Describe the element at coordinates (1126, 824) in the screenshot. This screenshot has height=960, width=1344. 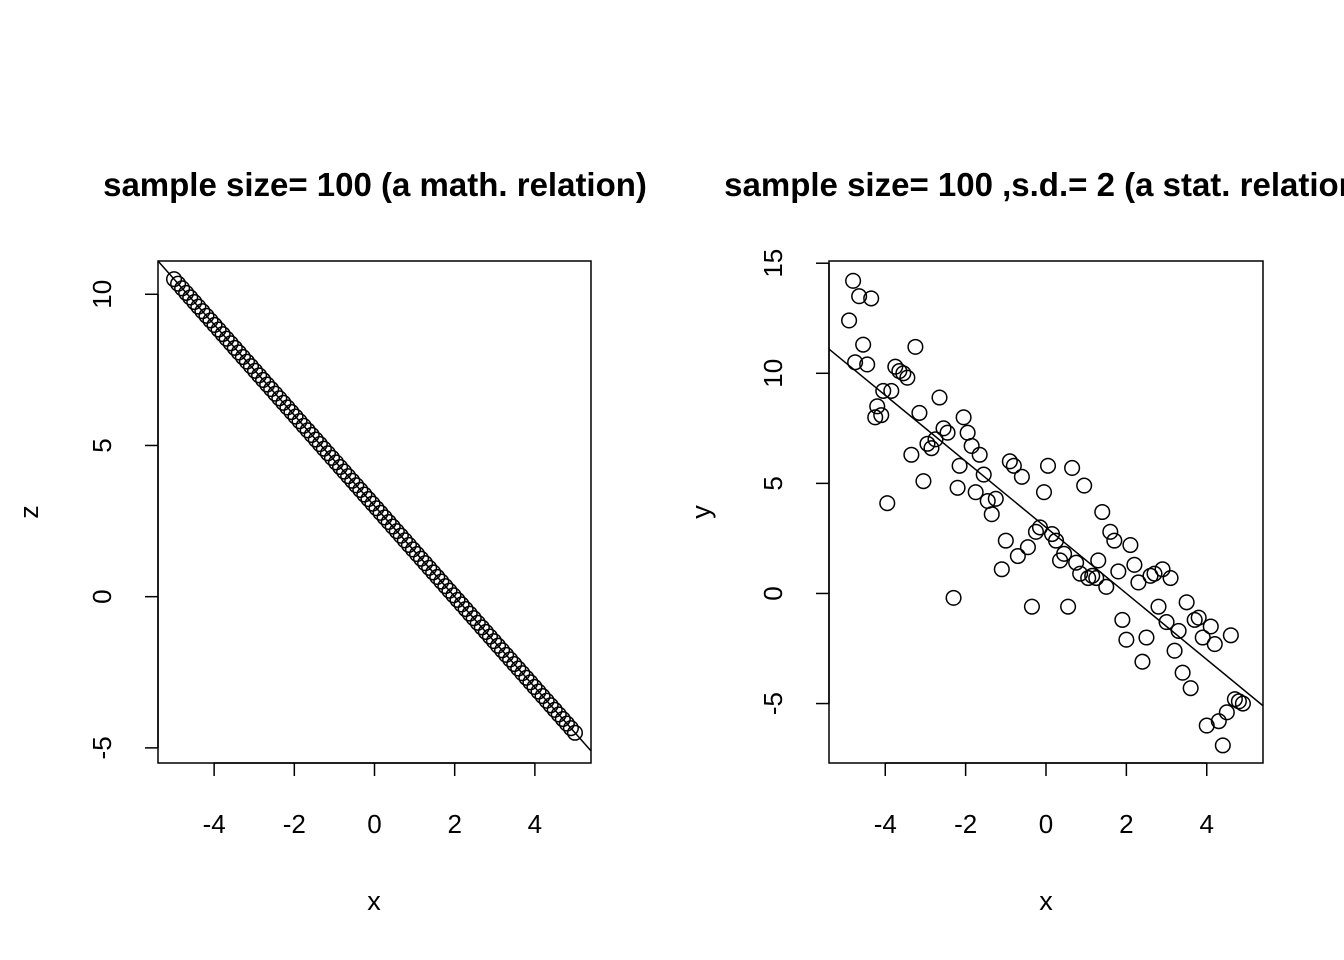
I see `x-tick-label: 2` at that location.